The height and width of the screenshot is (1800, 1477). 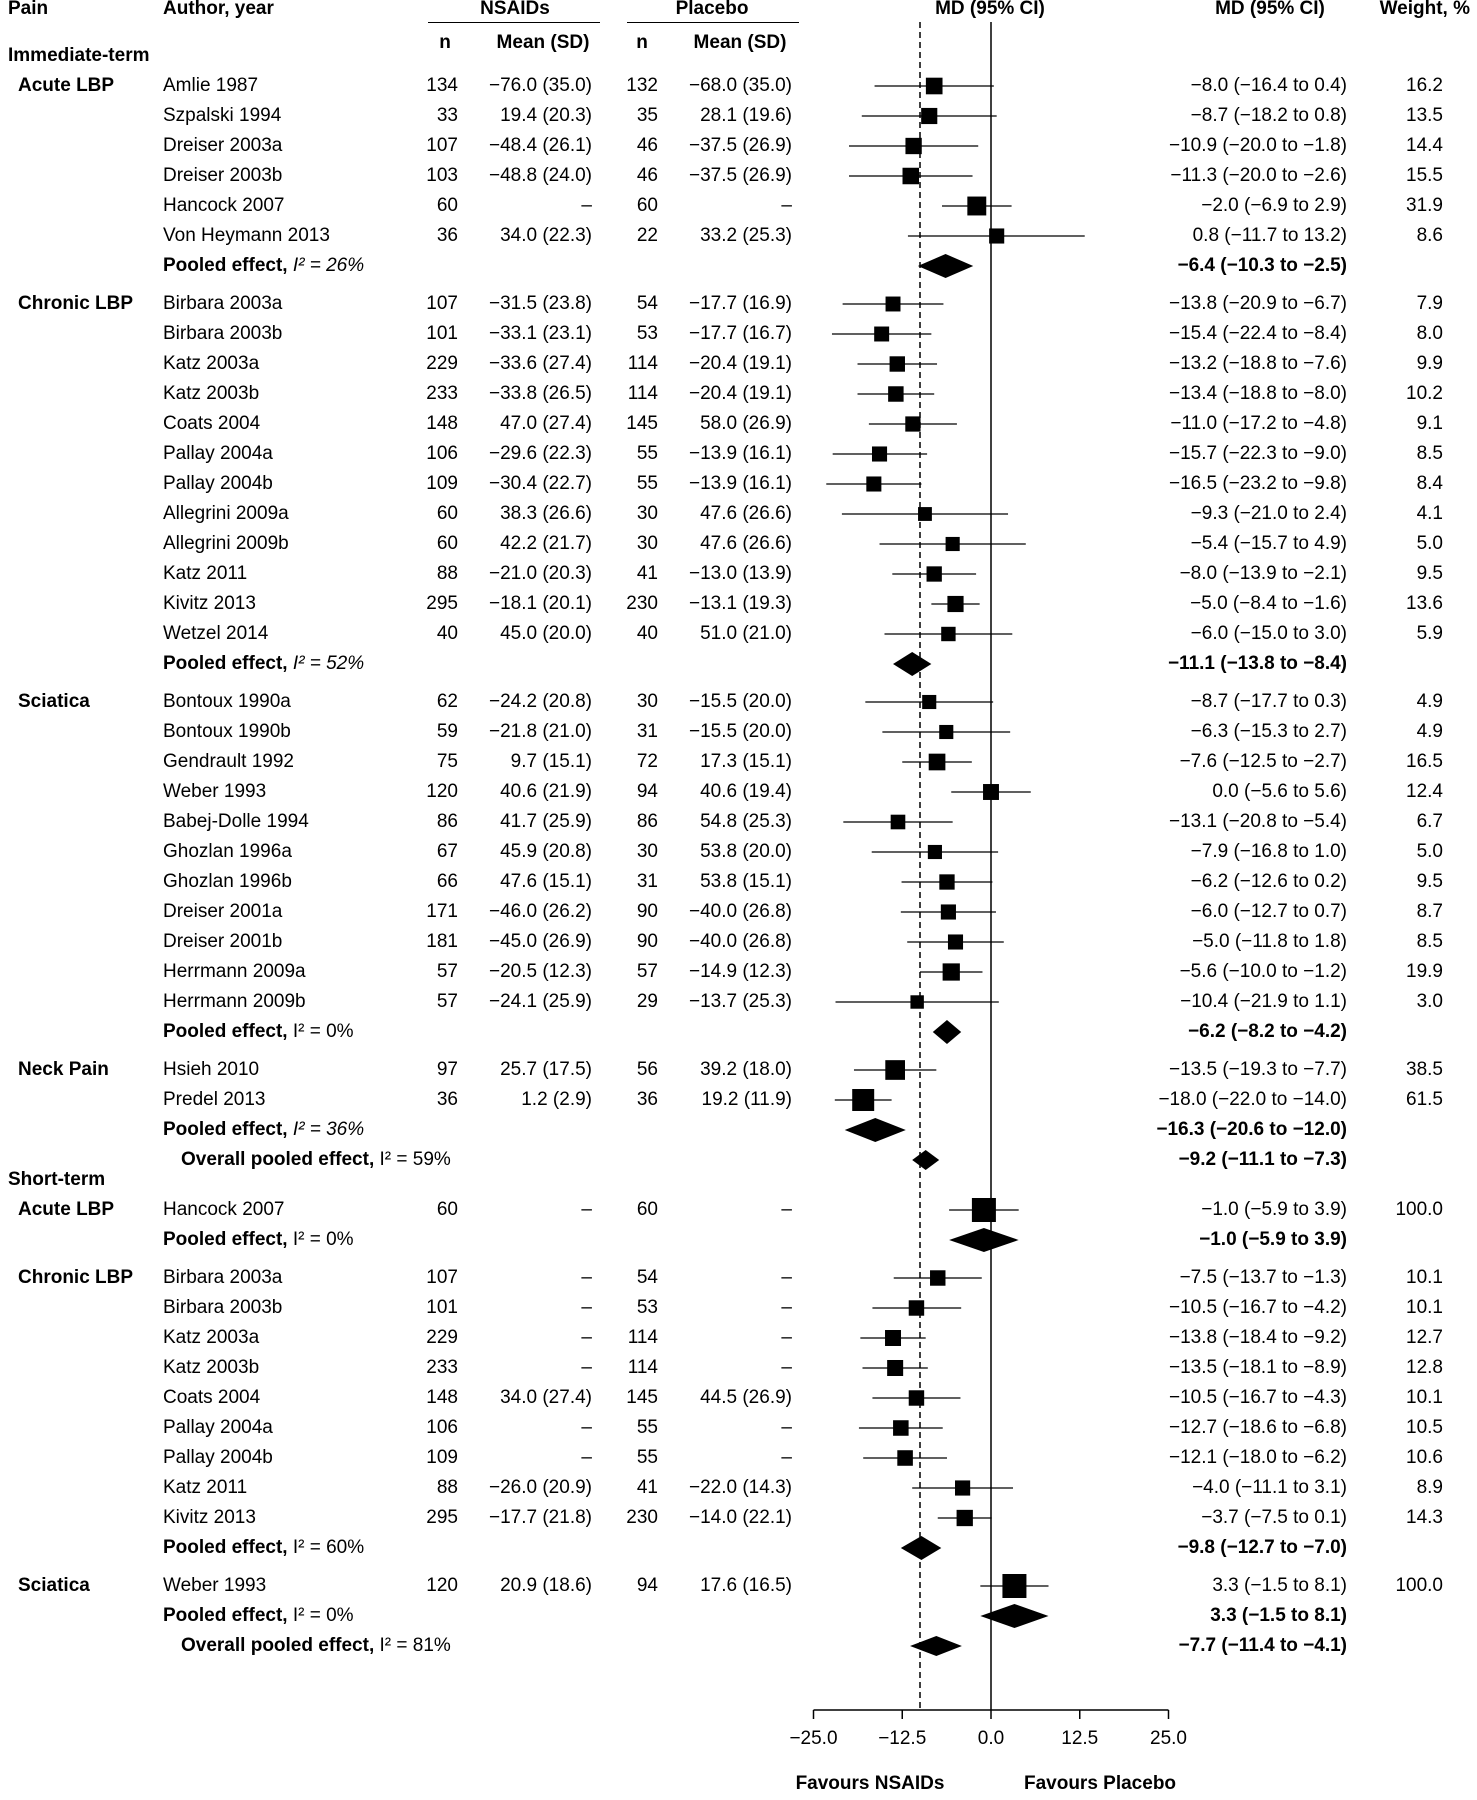 I want to click on study-author: Birbara 2003b, so click(x=223, y=333).